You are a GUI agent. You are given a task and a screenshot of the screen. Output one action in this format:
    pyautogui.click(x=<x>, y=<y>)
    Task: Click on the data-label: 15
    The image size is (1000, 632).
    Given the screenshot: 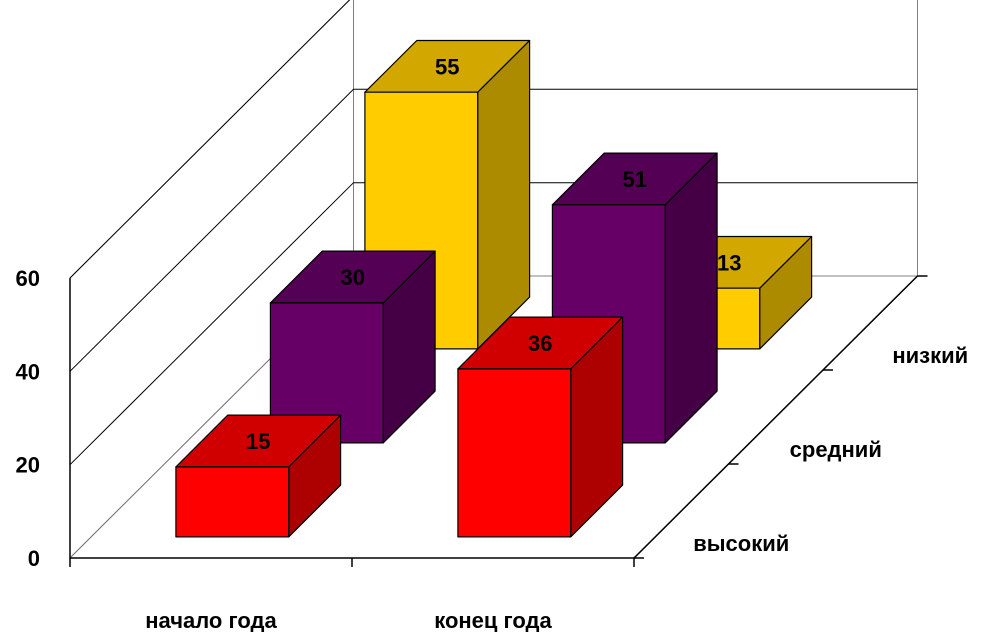 What is the action you would take?
    pyautogui.click(x=258, y=441)
    